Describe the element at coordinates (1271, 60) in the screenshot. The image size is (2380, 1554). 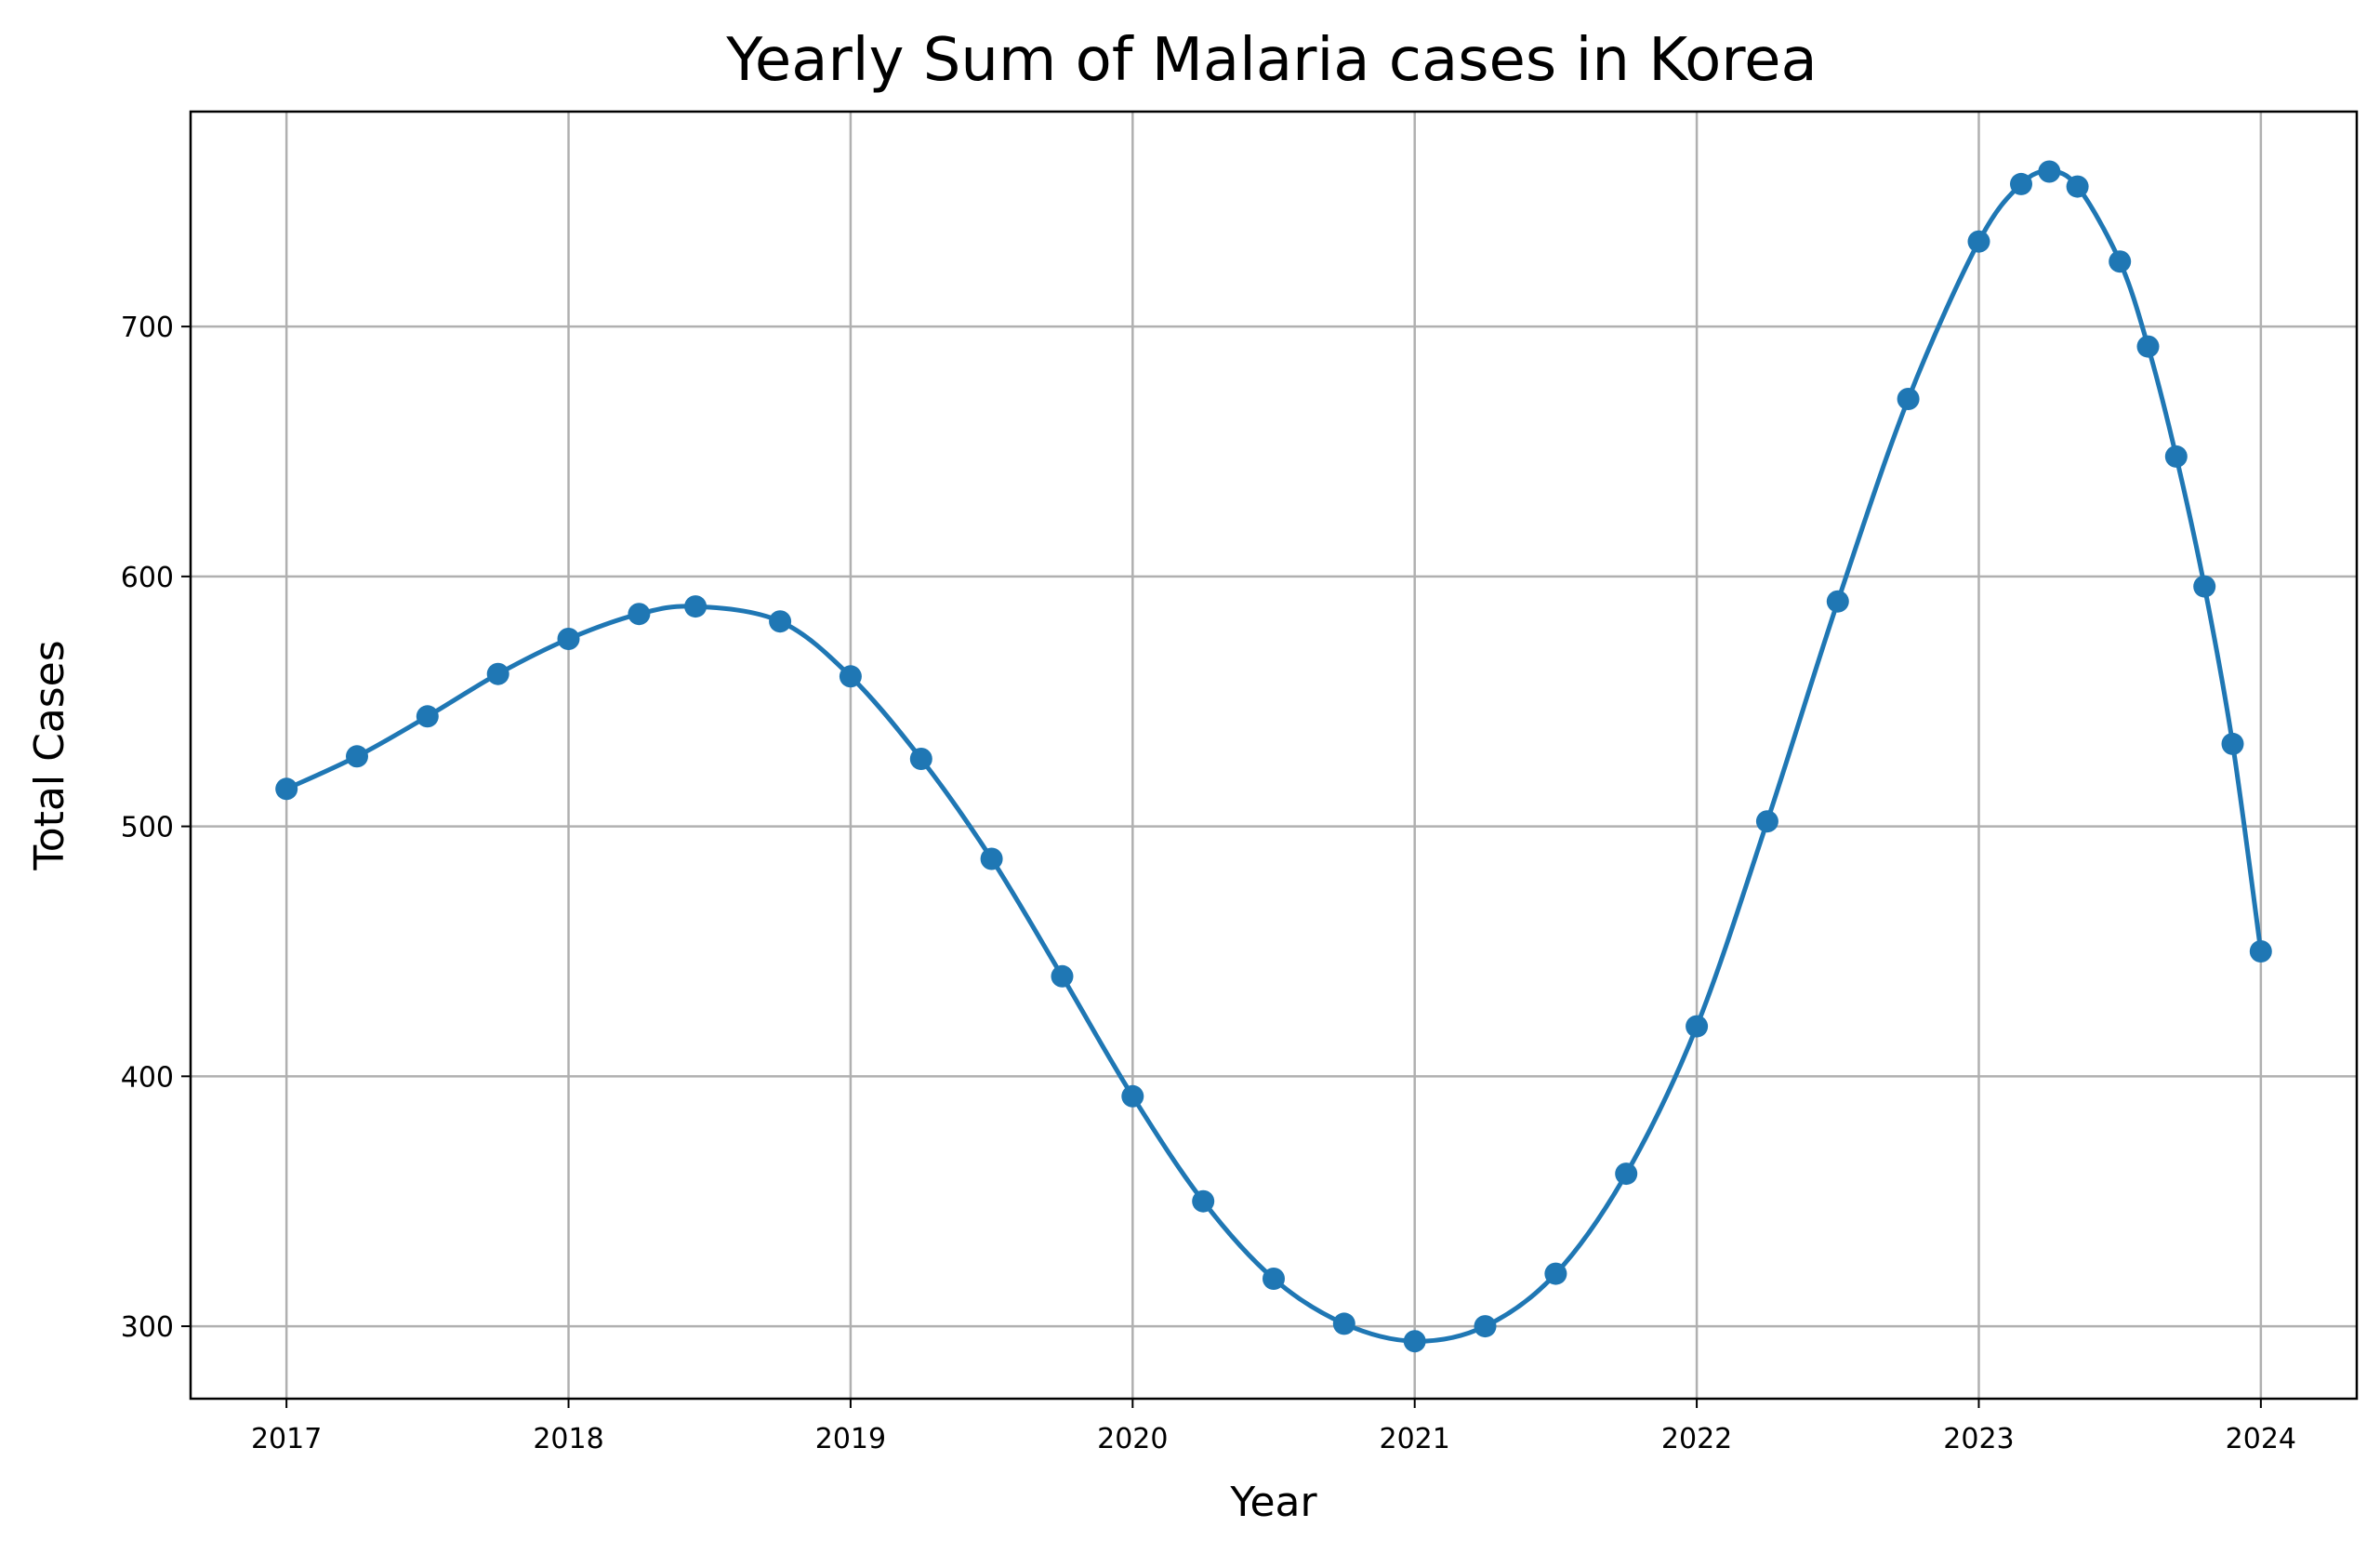
I see `chart-title: Yearly Sum of Malaria cases in Korea` at that location.